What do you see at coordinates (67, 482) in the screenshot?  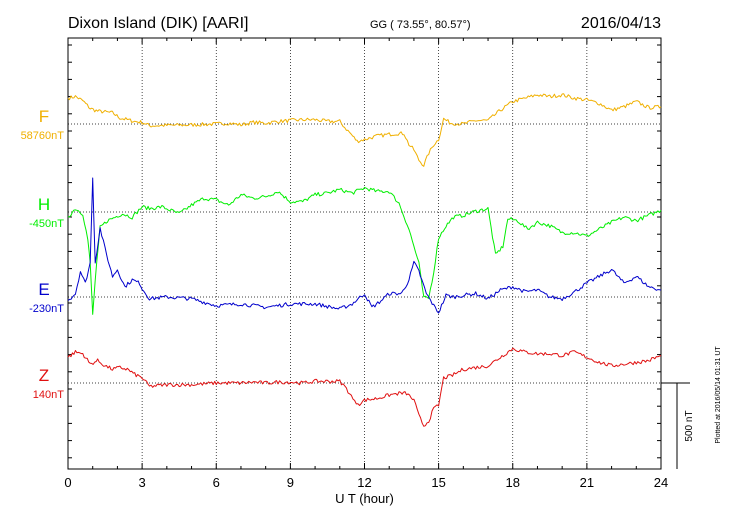 I see `x-tick-label: 0` at bounding box center [67, 482].